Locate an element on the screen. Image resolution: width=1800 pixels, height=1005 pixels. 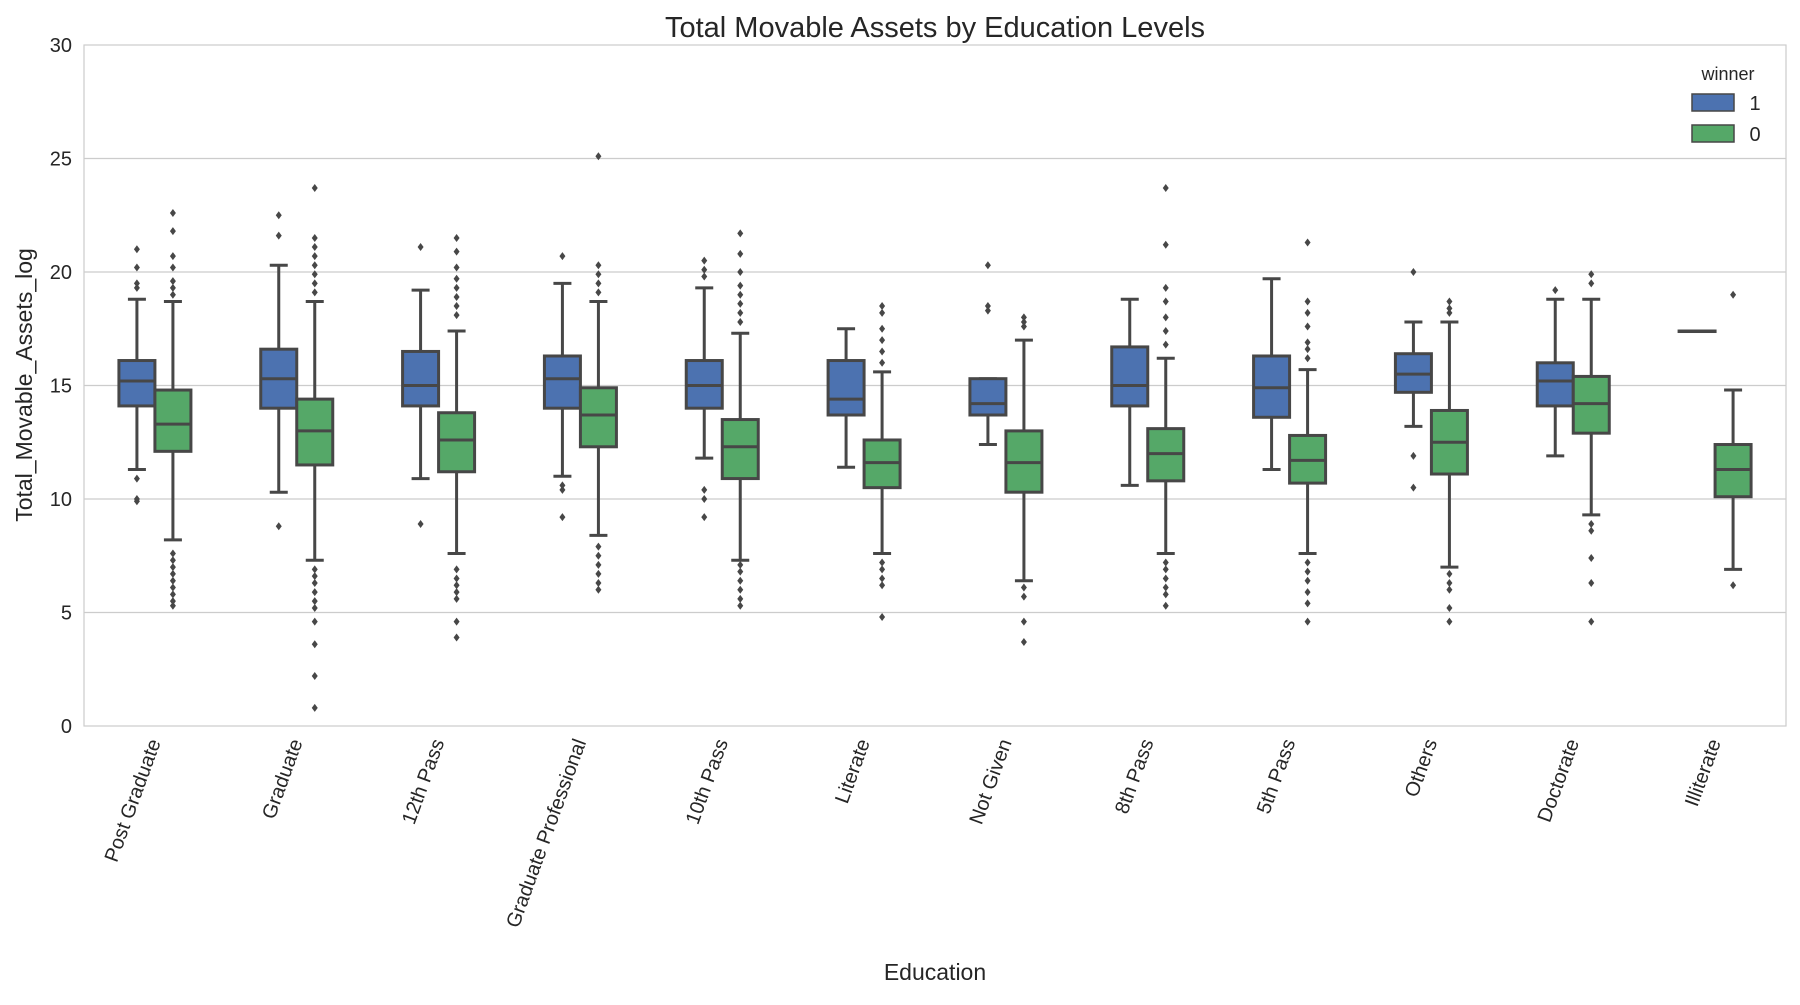
chart-title: Total Movable Assets by Education Levels is located at coordinates (935, 28).